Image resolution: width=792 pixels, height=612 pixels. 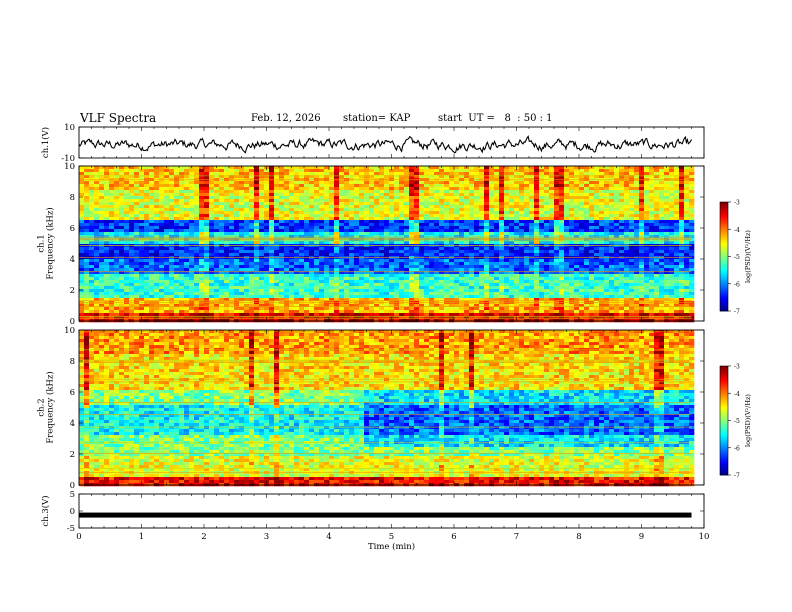 I want to click on ch2-spectrogram-ytick-label: 4, so click(x=72, y=424).